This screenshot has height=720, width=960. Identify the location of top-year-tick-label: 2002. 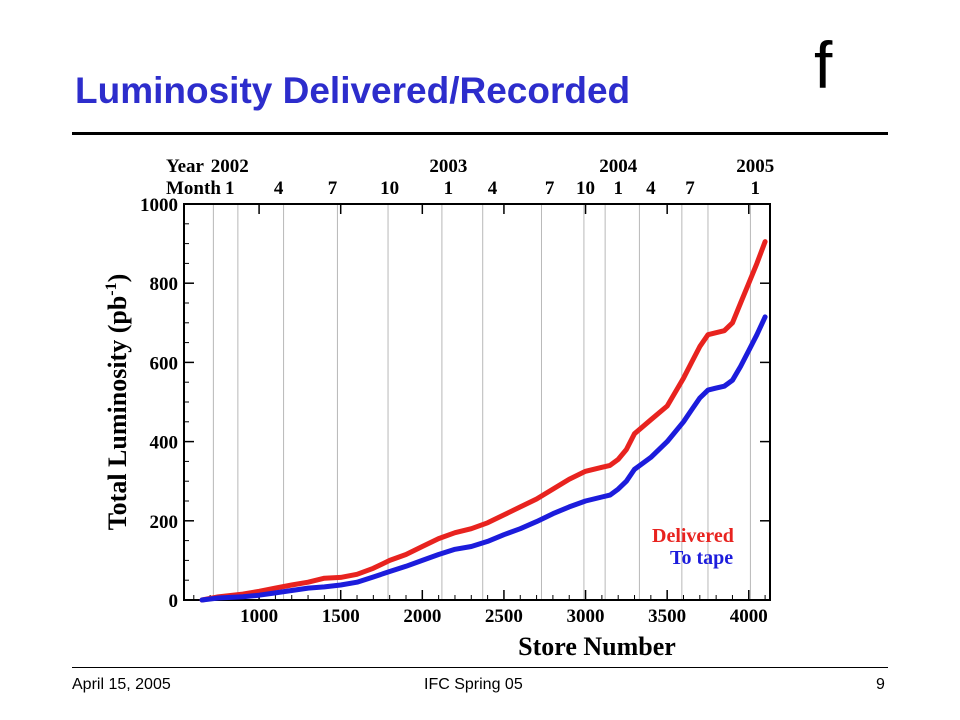
(230, 166).